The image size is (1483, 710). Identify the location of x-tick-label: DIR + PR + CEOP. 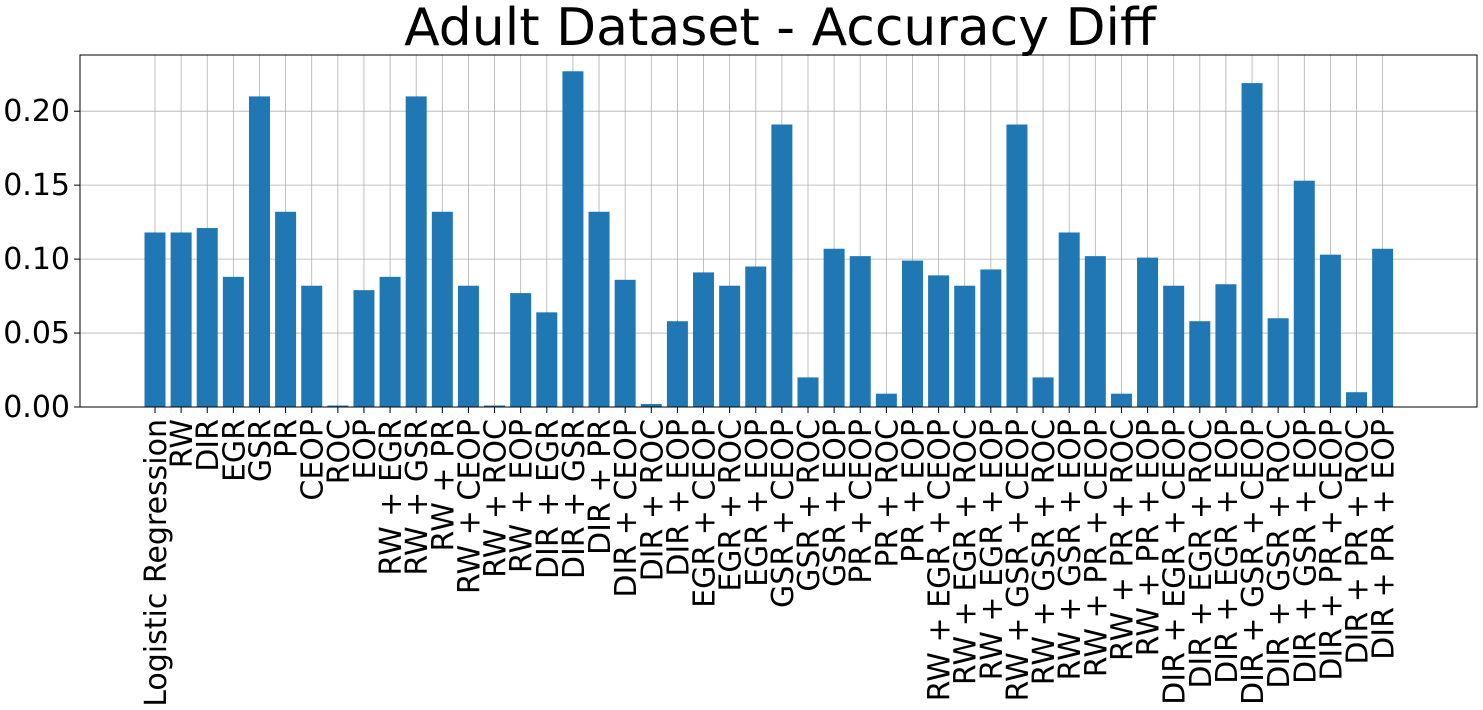
(1331, 550).